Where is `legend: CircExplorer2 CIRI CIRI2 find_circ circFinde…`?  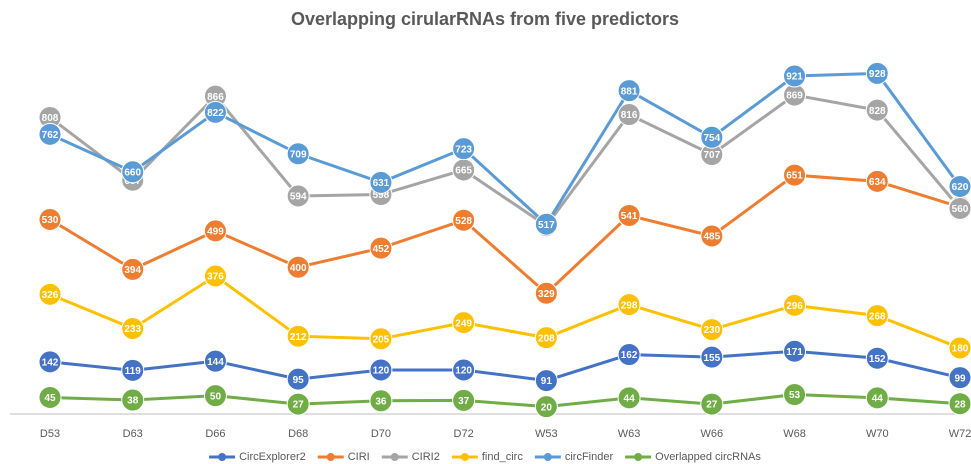
legend: CircExplorer2 CIRI CIRI2 find_circ circFinde… is located at coordinates (485, 457).